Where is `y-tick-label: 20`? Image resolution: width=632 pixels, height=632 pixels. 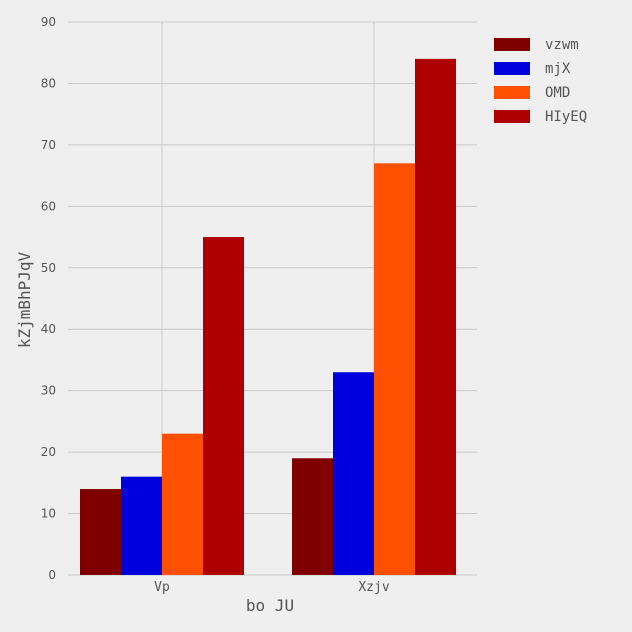 y-tick-label: 20 is located at coordinates (48, 452).